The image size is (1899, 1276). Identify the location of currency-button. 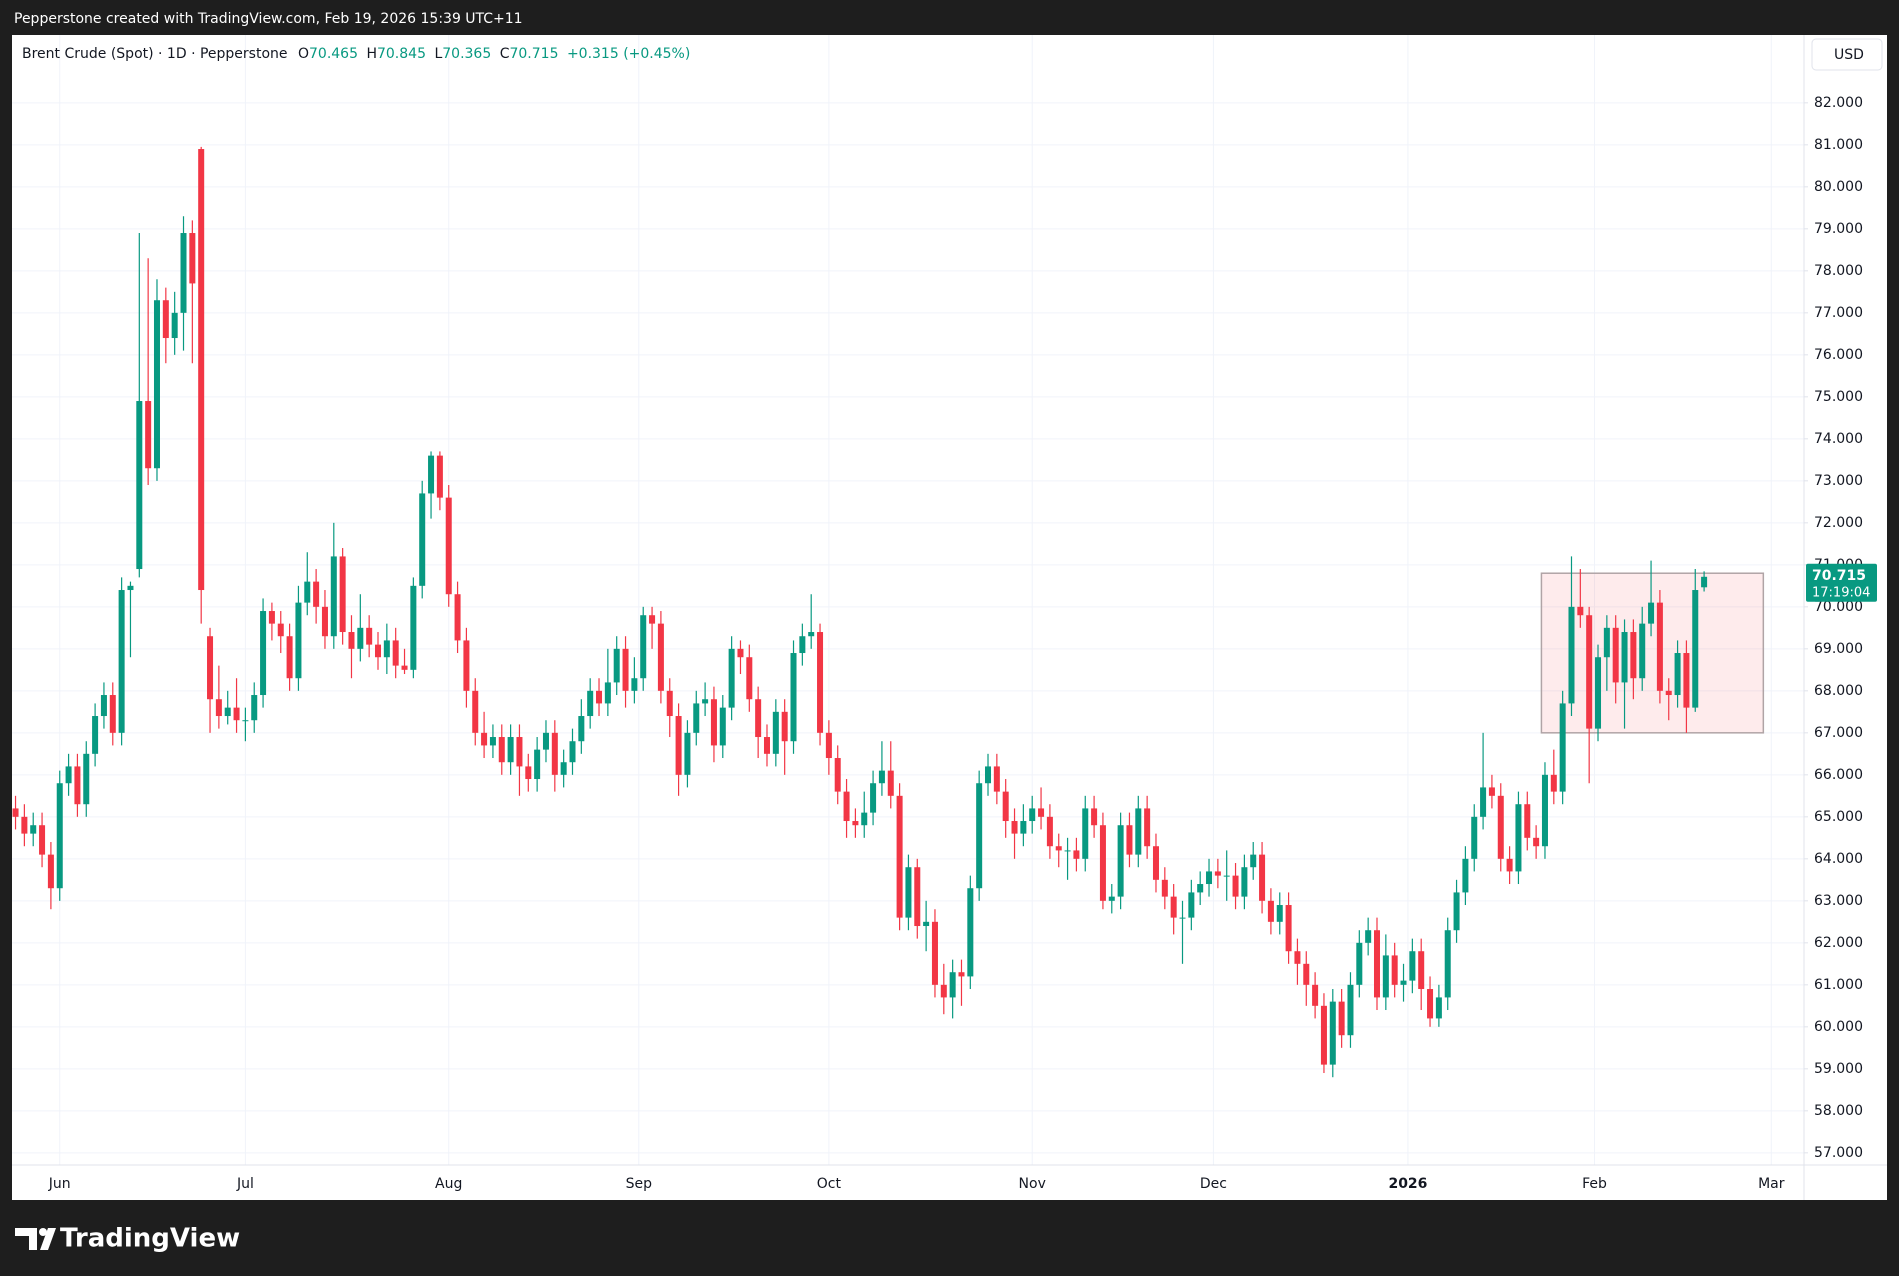
(1847, 54).